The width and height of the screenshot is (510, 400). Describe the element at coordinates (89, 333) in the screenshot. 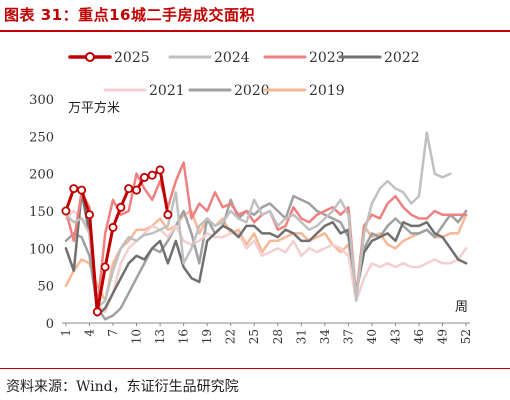

I see `x-tick-label: 4` at that location.